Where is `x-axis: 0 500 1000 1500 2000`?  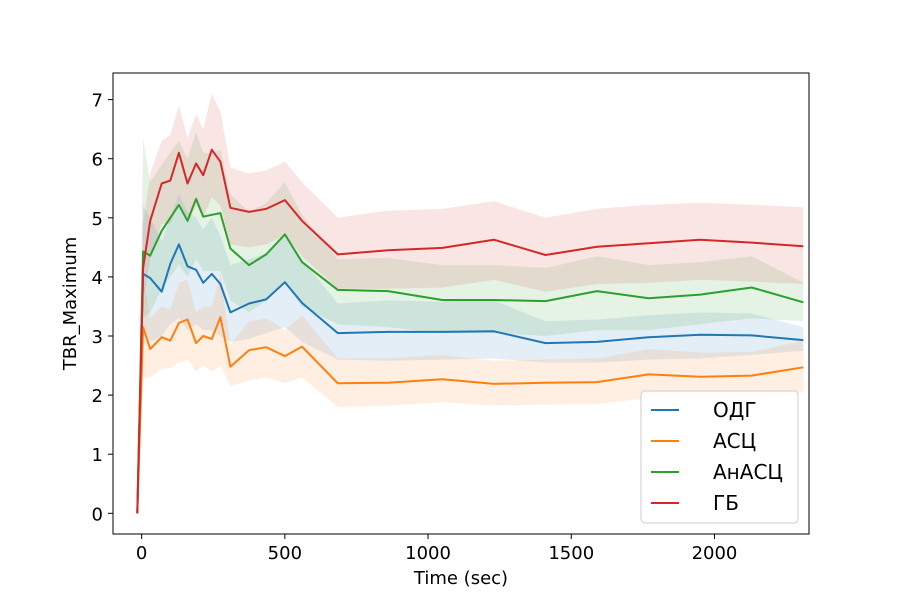 x-axis: 0 500 1000 1500 2000 is located at coordinates (436, 549).